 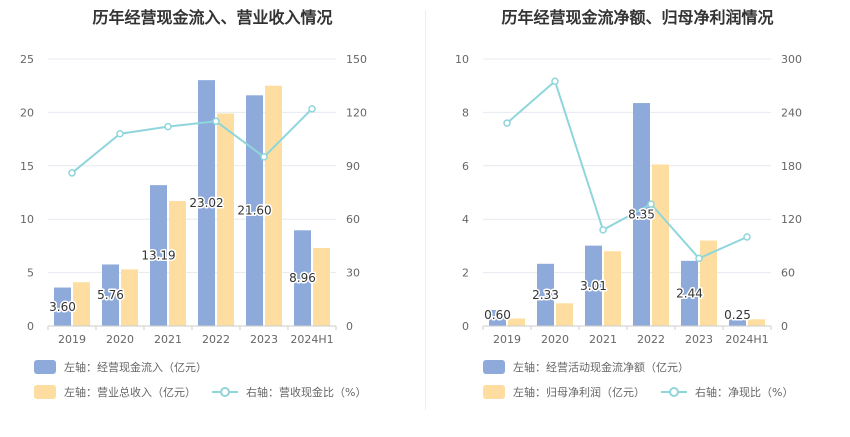 What do you see at coordinates (212, 17) in the screenshot?
I see `chart-title-left: 历年经营现金流入、营业收入情况` at bounding box center [212, 17].